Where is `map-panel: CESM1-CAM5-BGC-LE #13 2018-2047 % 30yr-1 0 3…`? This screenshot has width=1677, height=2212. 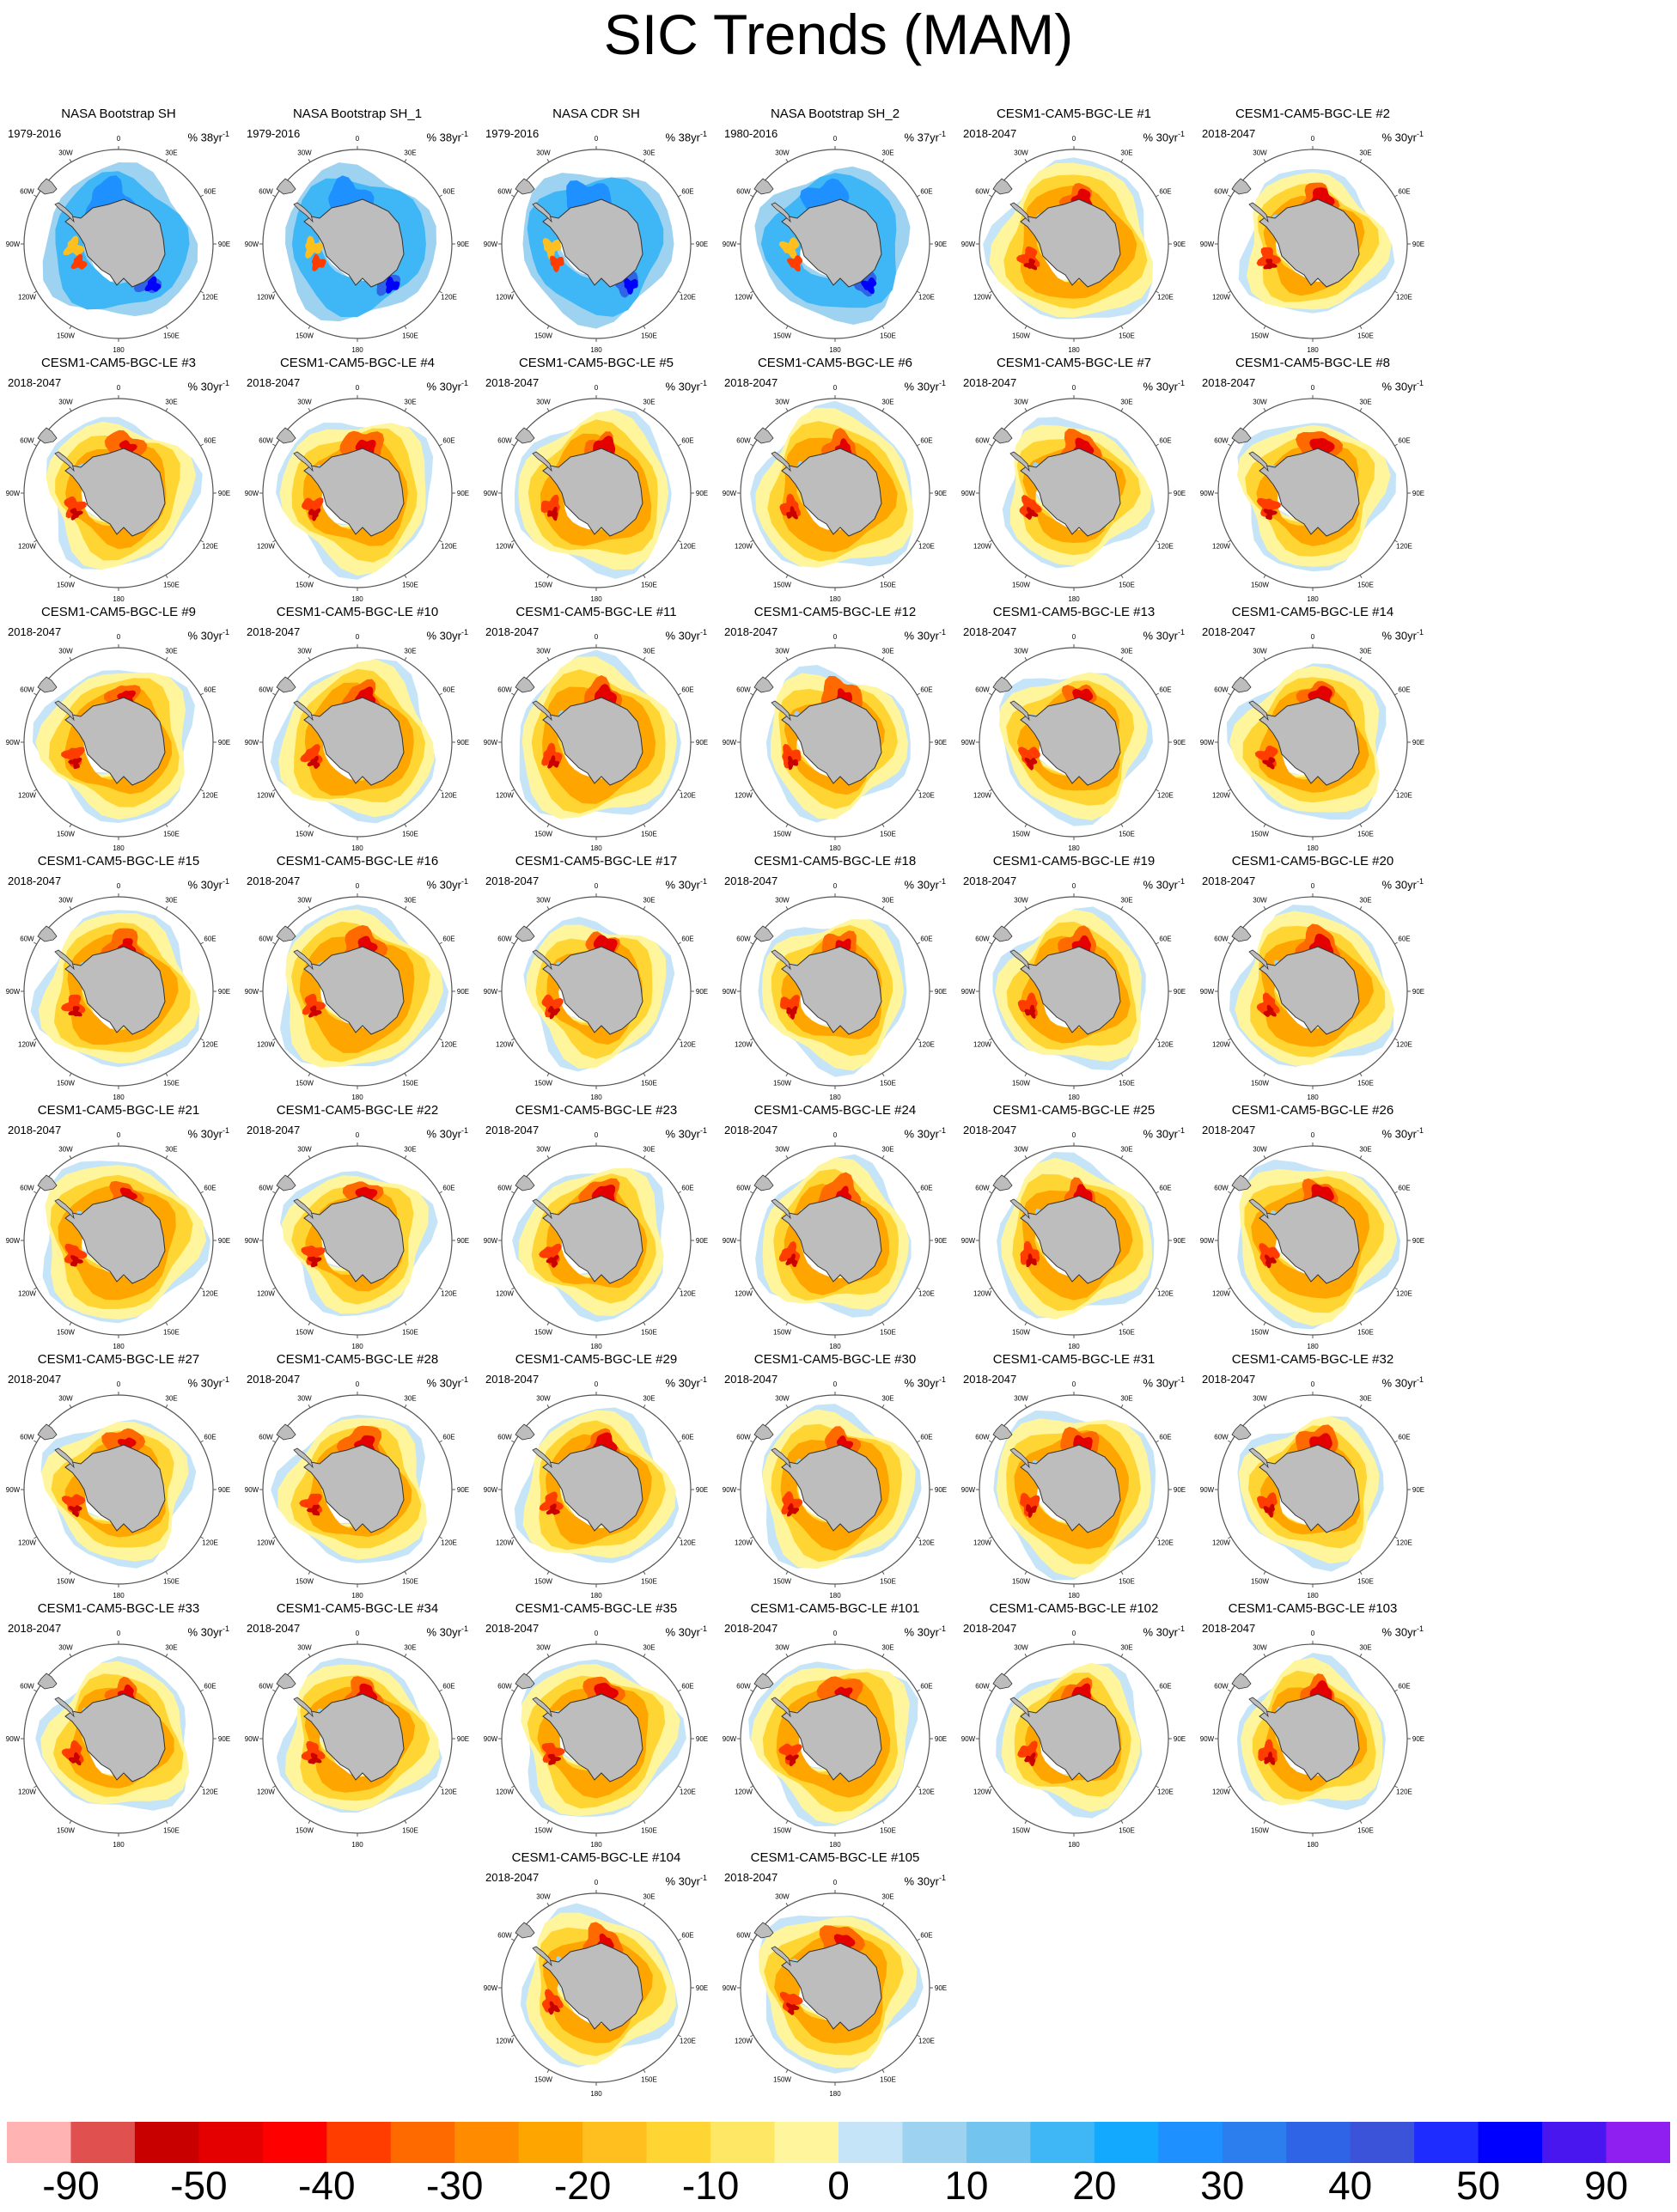
map-panel: CESM1-CAM5-BGC-LE #13 2018-2047 % 30yr-1 0 3… is located at coordinates (1073, 729).